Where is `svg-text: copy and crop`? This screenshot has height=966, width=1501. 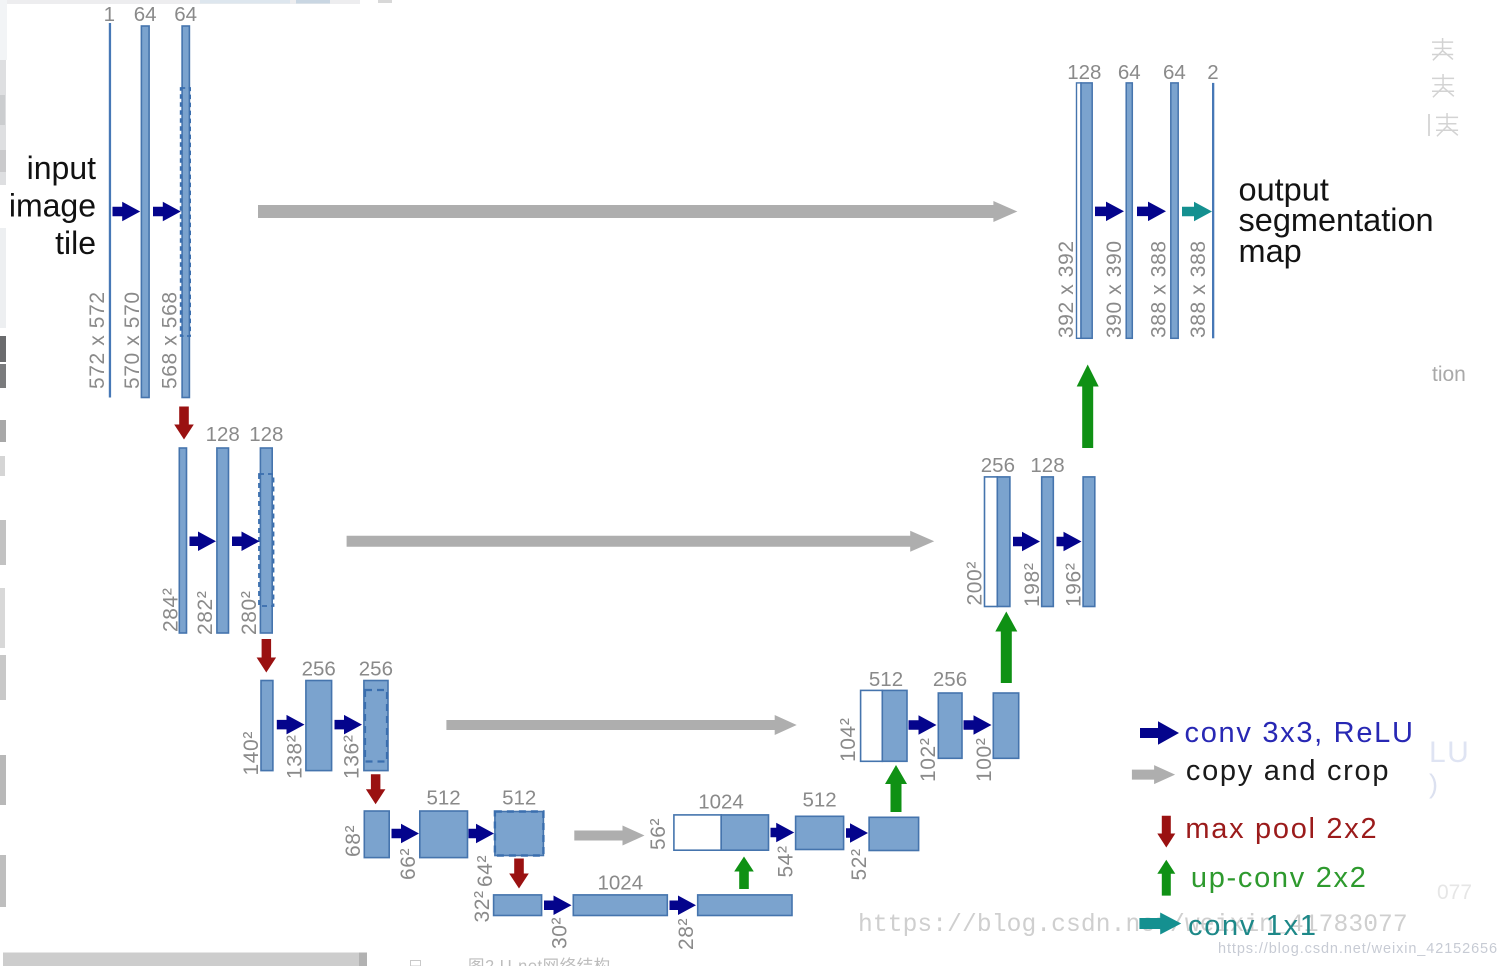 svg-text: copy and crop is located at coordinates (1288, 771).